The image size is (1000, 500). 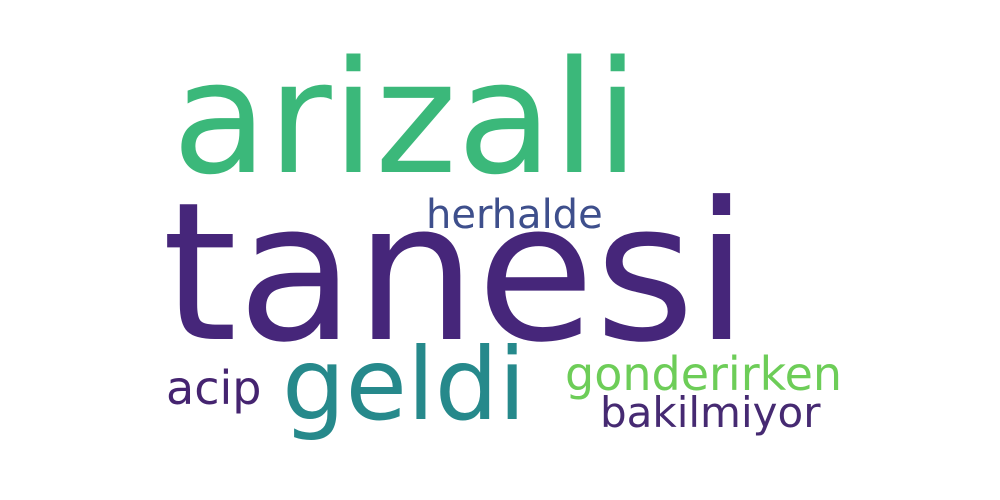 What do you see at coordinates (514, 215) in the screenshot?
I see `word-herhalde: herhalde` at bounding box center [514, 215].